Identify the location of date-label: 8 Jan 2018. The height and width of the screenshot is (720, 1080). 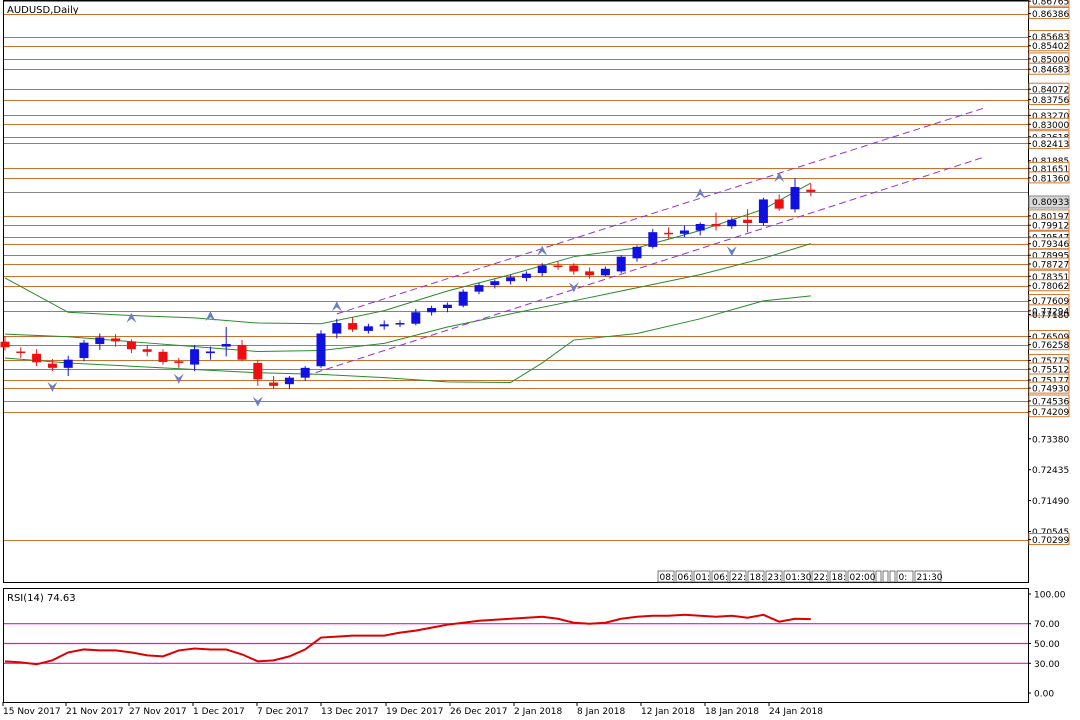
(601, 712).